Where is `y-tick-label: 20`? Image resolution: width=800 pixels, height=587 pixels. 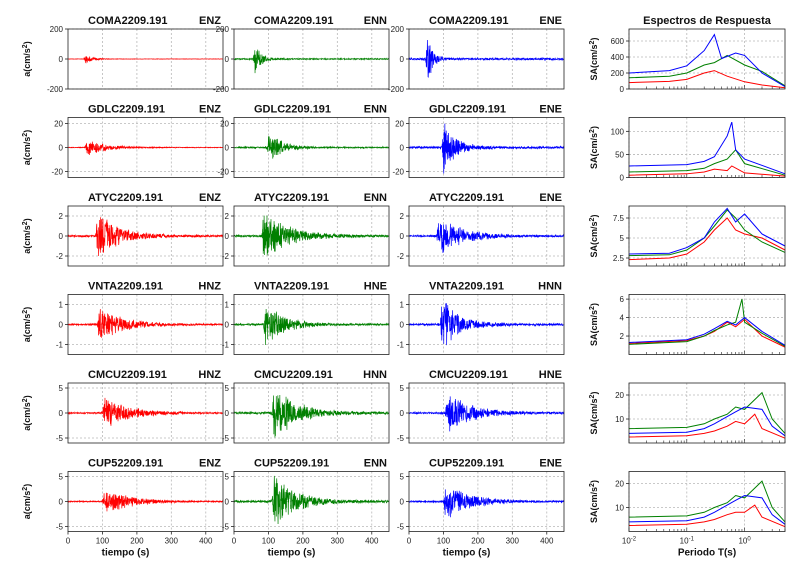 y-tick-label: 20 is located at coordinates (224, 124).